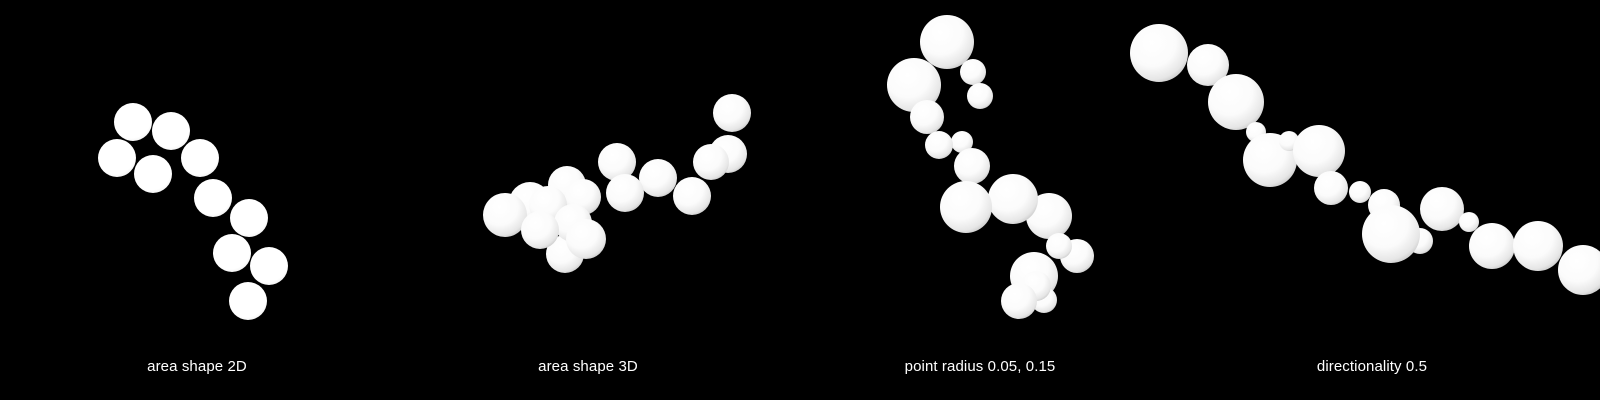 This screenshot has height=400, width=1600. Describe the element at coordinates (197, 366) in the screenshot. I see `panel-caption: area shape 2D` at that location.